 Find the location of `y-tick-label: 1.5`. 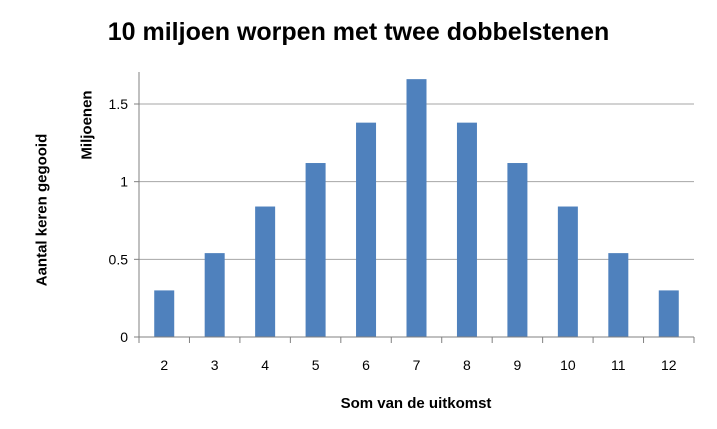

y-tick-label: 1.5 is located at coordinates (119, 104).